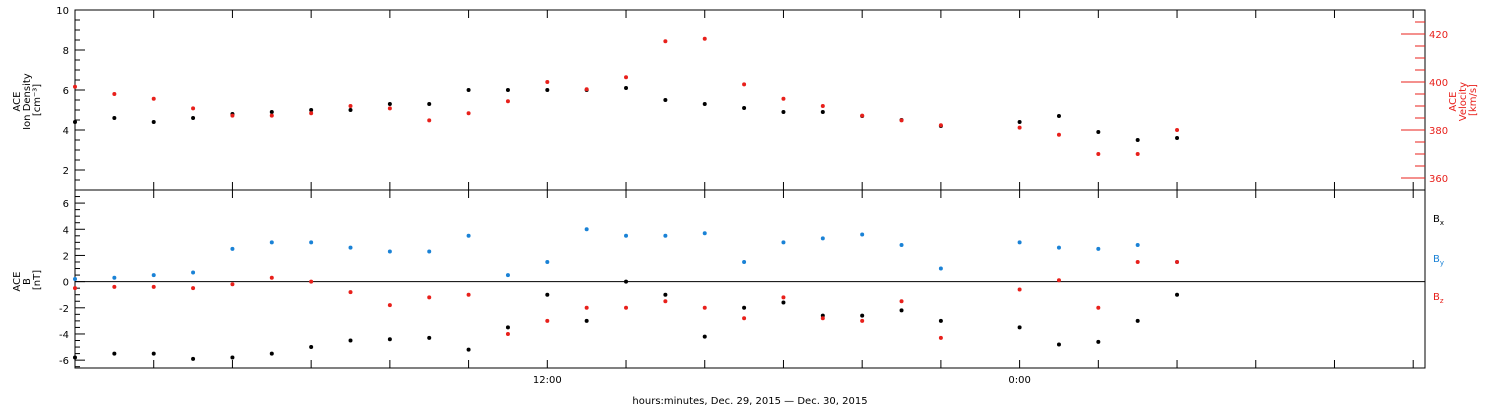 The width and height of the screenshot is (1500, 410). What do you see at coordinates (64, 309) in the screenshot?
I see `y-tick-label: -2` at bounding box center [64, 309].